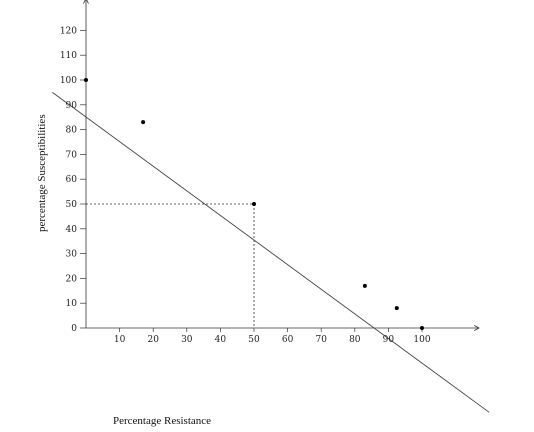 The height and width of the screenshot is (432, 534). Describe the element at coordinates (72, 205) in the screenshot. I see `y-tick-label: 50` at that location.